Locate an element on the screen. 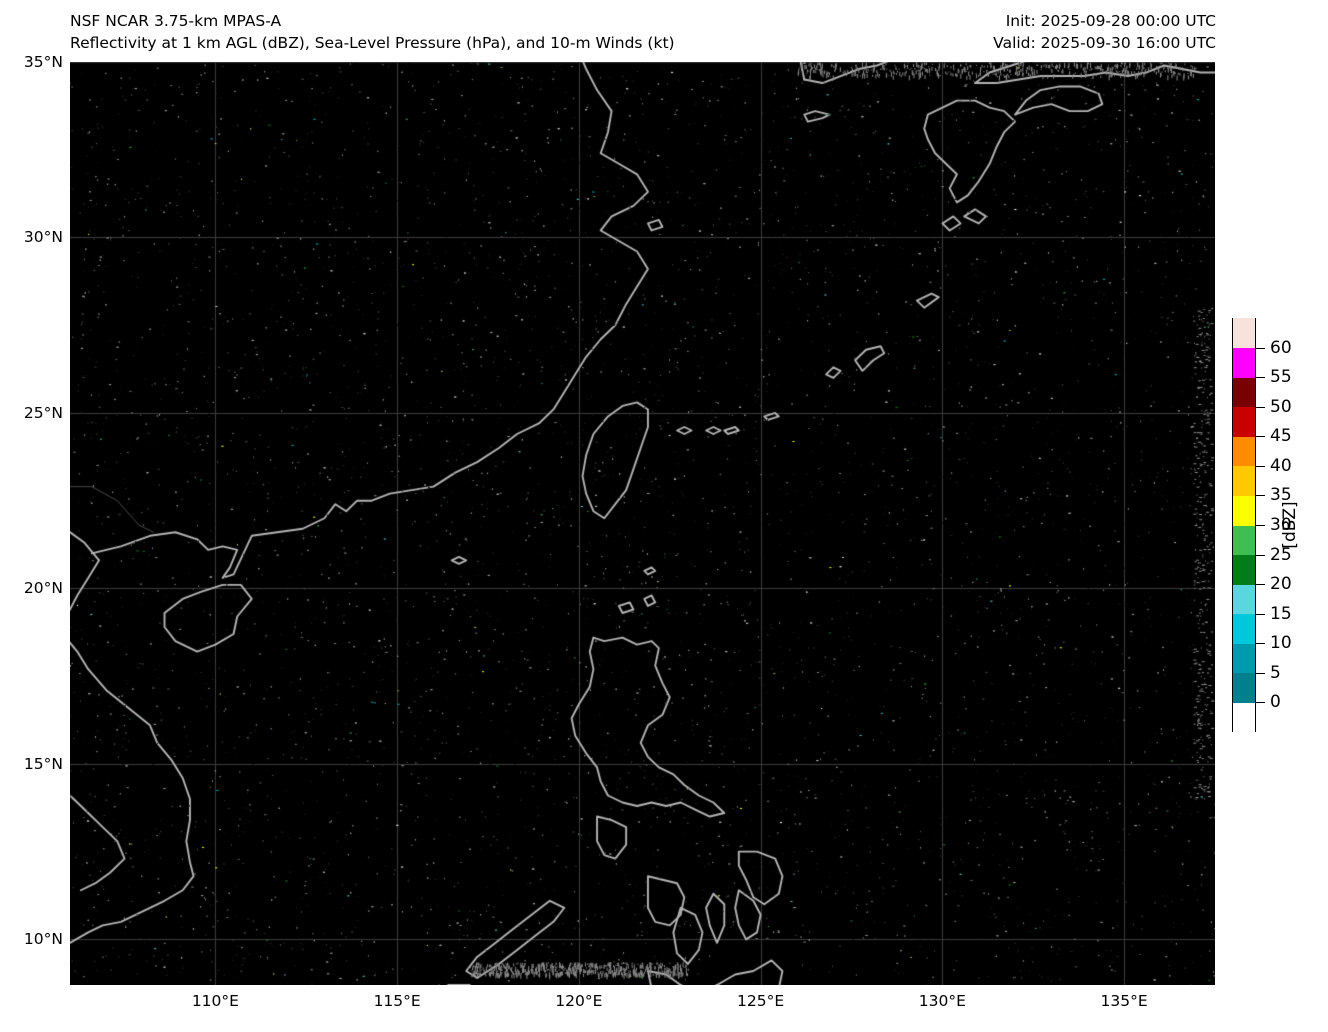 This screenshot has height=1032, width=1328. ytick-label: 35°N is located at coordinates (43, 62).